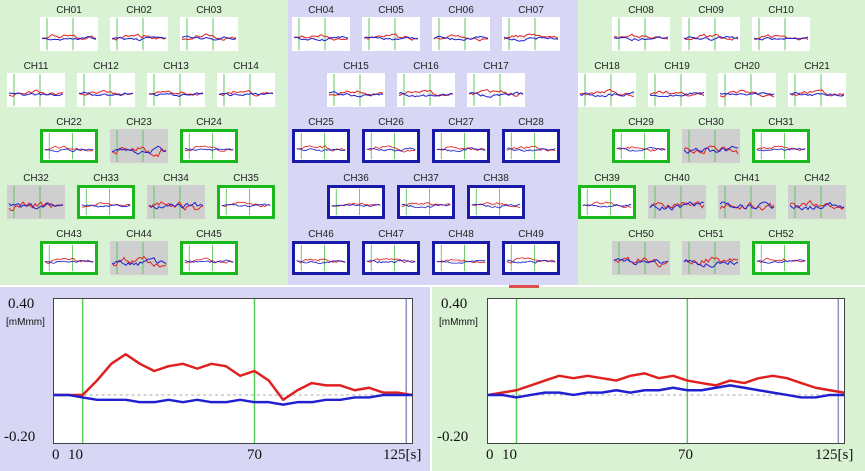 Image resolution: width=865 pixels, height=471 pixels. Describe the element at coordinates (711, 10) in the screenshot. I see `channel-label-9: CH09` at that location.